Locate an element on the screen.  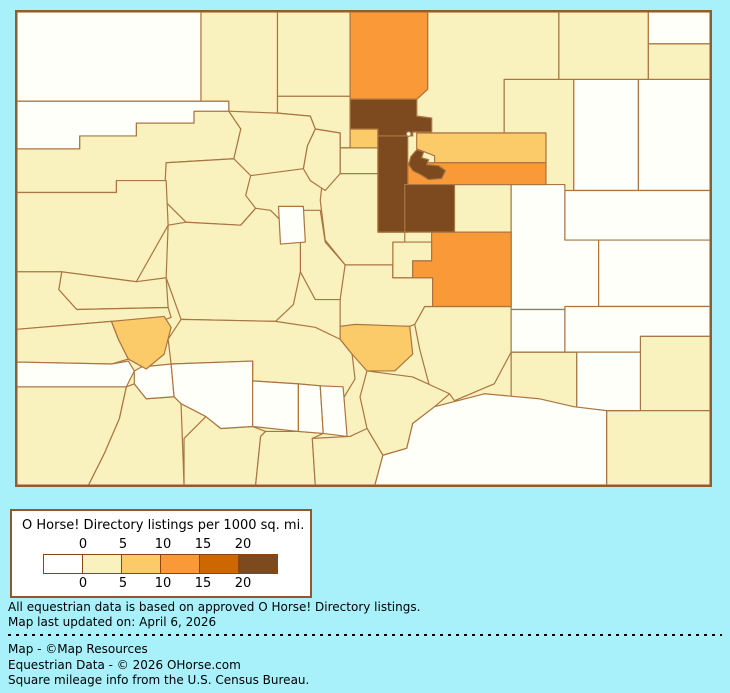
county-moffat is located at coordinates (109, 57).